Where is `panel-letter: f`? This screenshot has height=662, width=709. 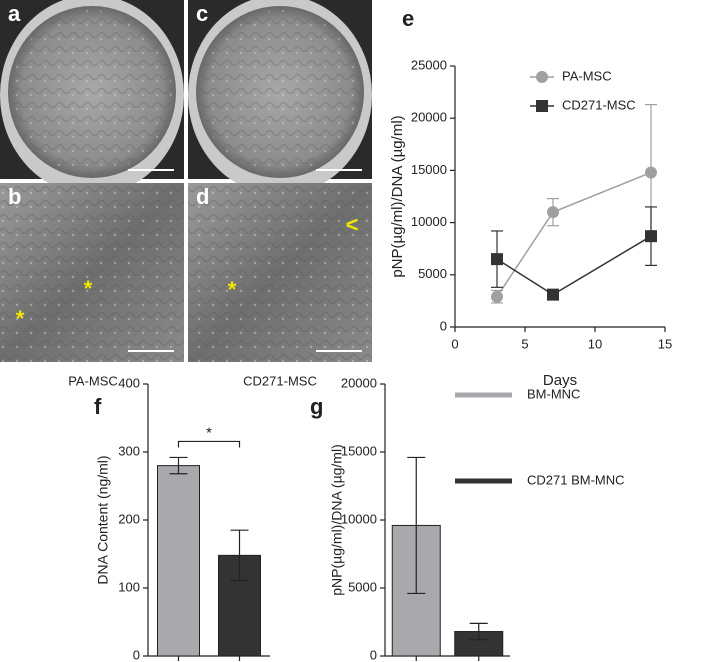 panel-letter: f is located at coordinates (98, 406).